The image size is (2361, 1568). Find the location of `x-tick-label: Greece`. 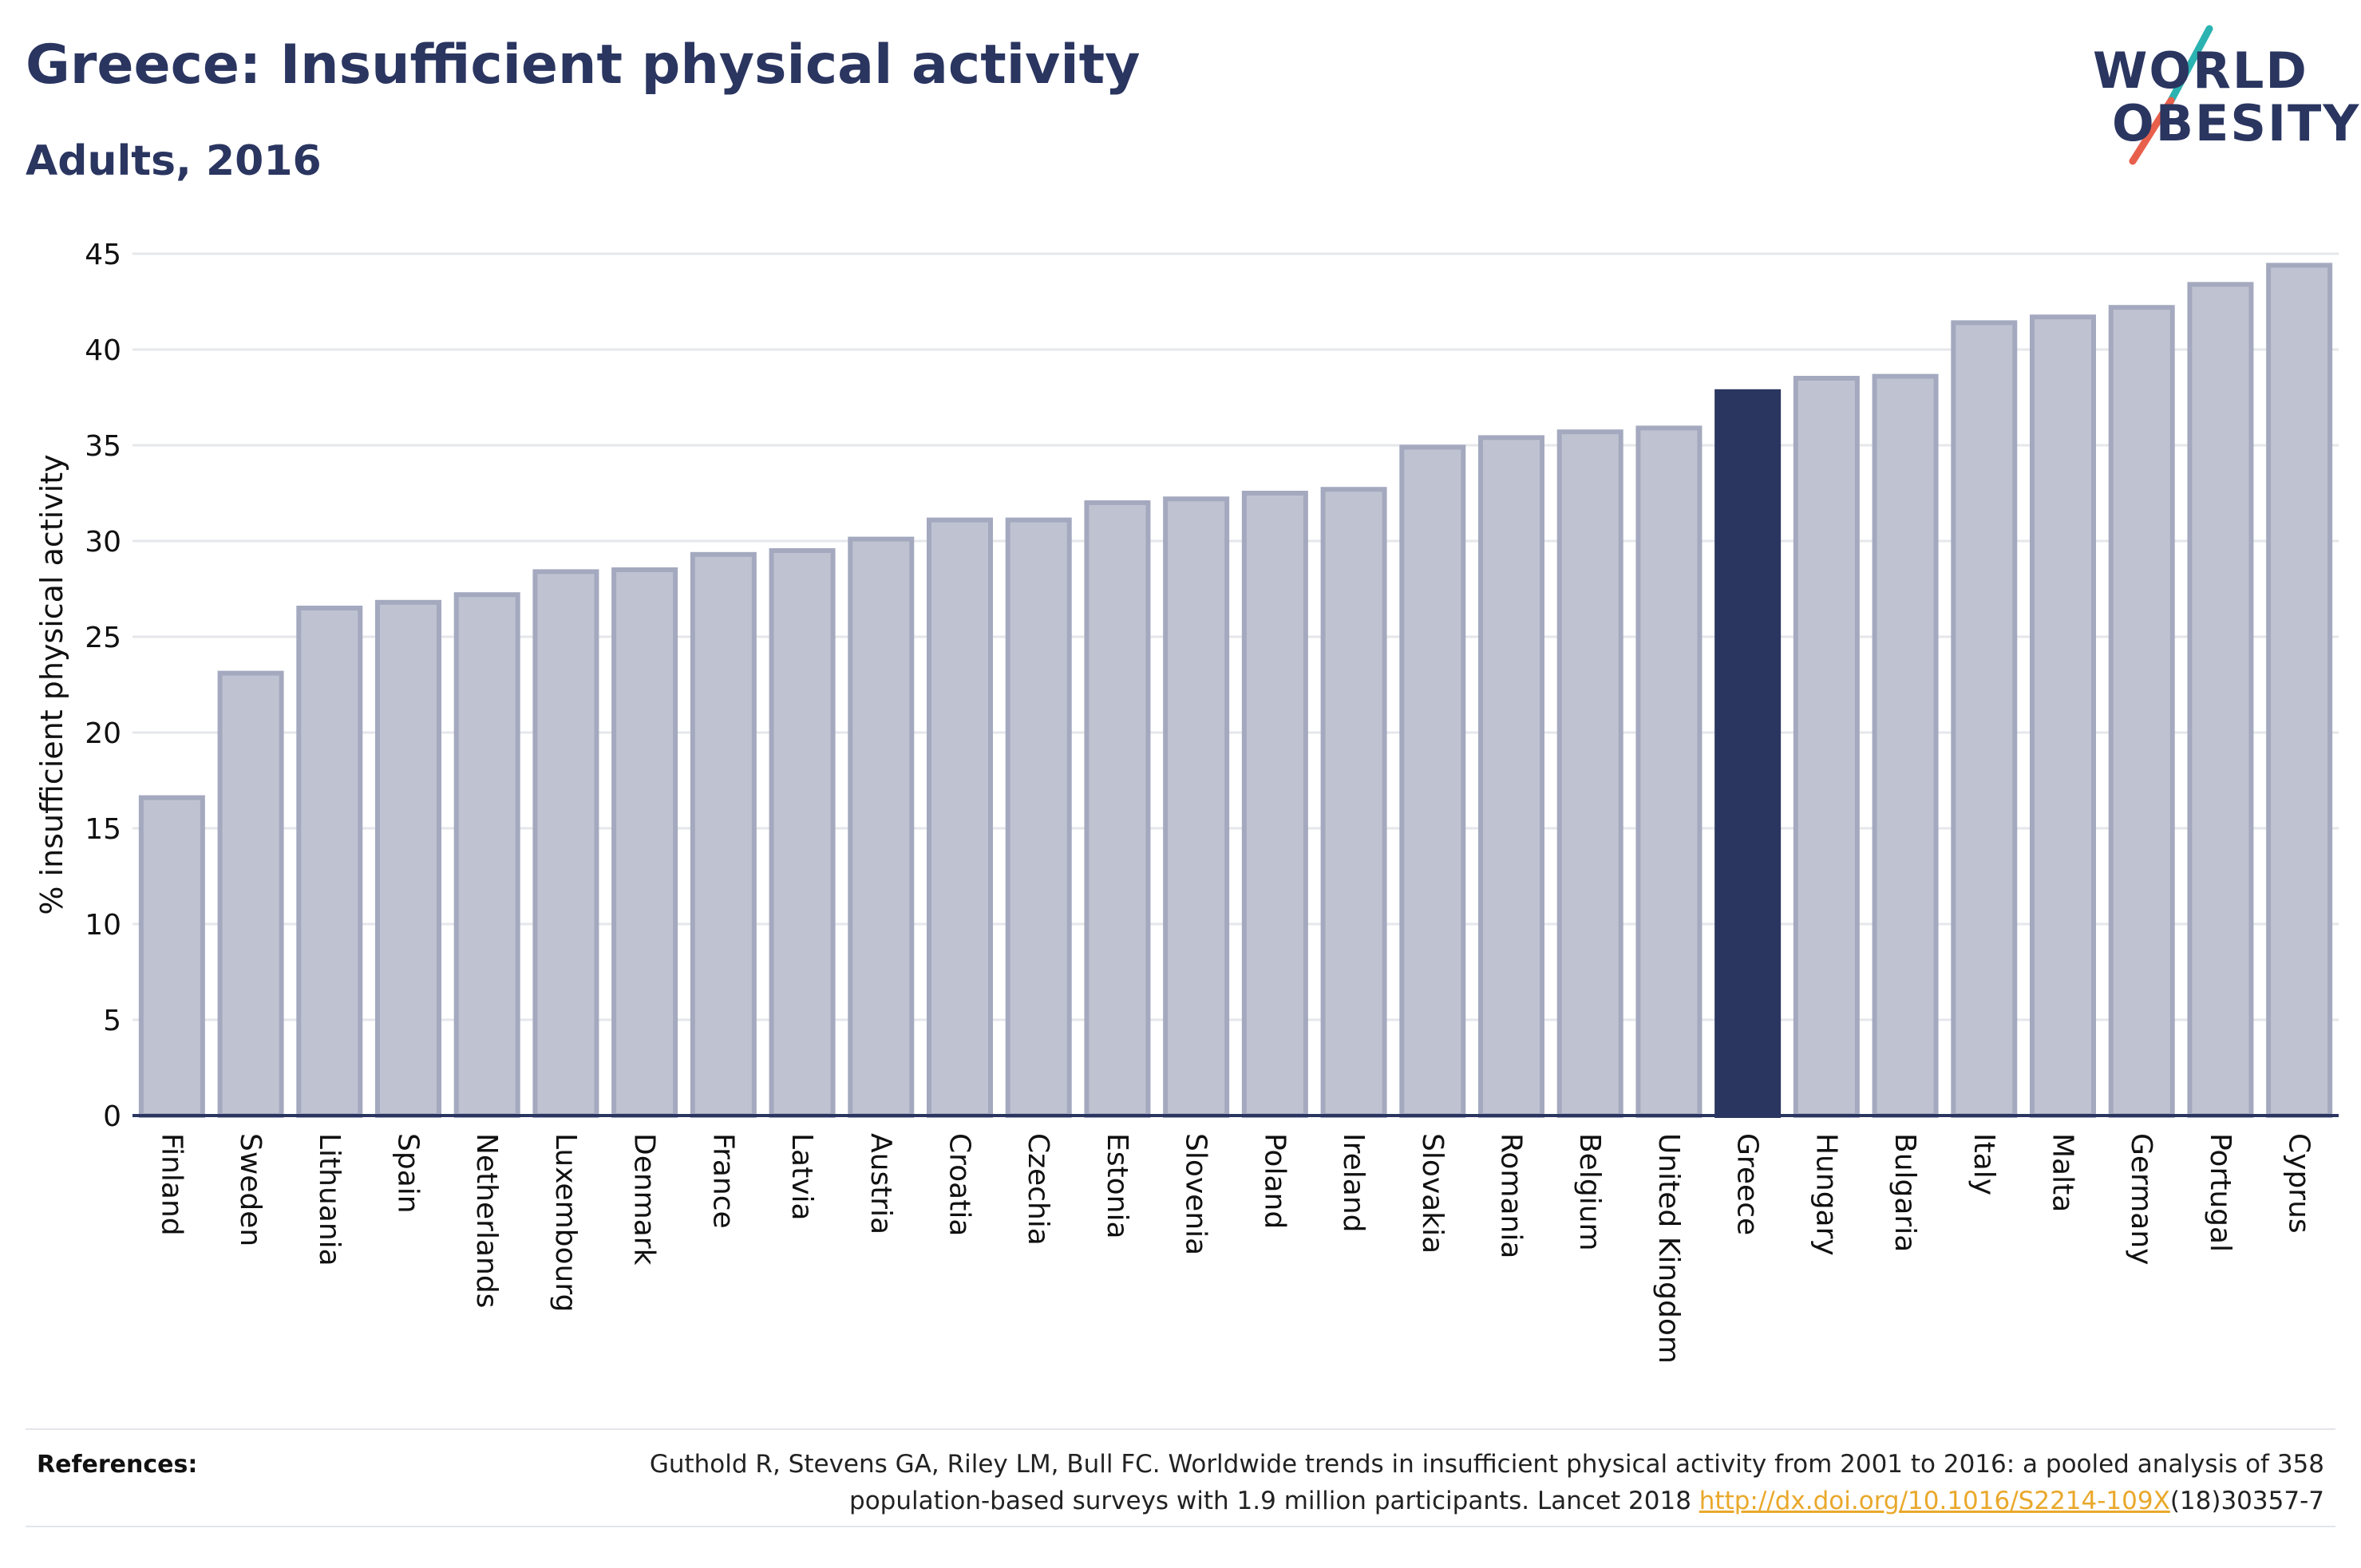

x-tick-label: Greece is located at coordinates (1747, 1184).